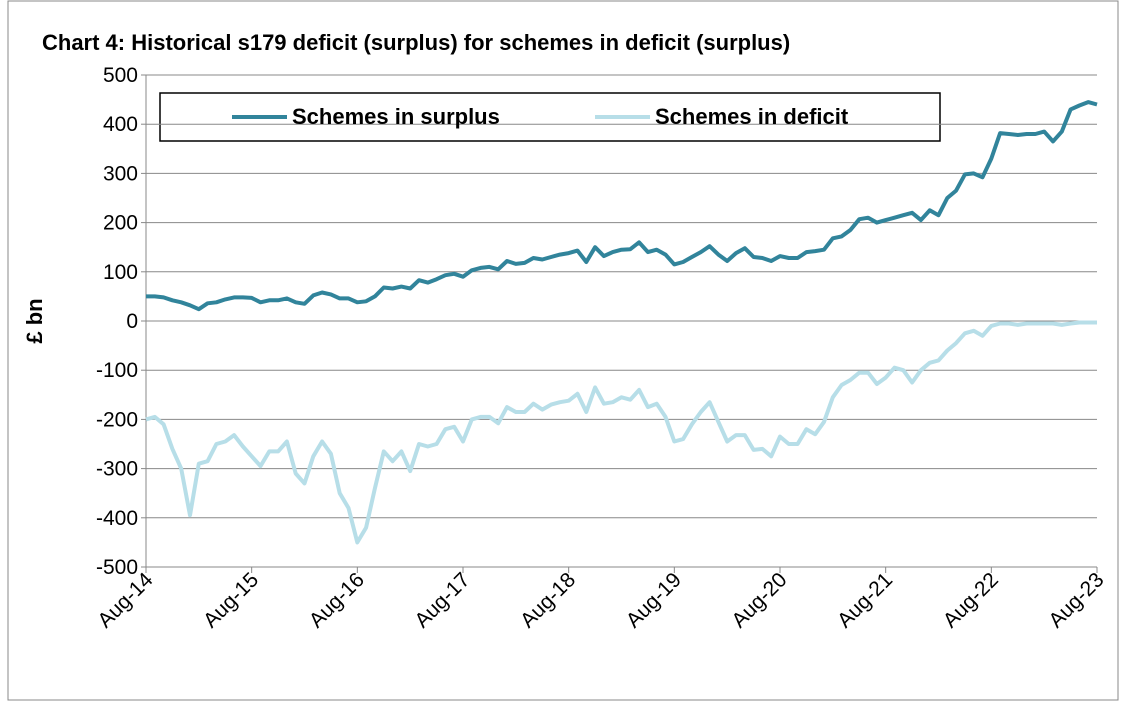 This screenshot has width=1129, height=701. What do you see at coordinates (132, 321) in the screenshot?
I see `y-tick-label: 0` at bounding box center [132, 321].